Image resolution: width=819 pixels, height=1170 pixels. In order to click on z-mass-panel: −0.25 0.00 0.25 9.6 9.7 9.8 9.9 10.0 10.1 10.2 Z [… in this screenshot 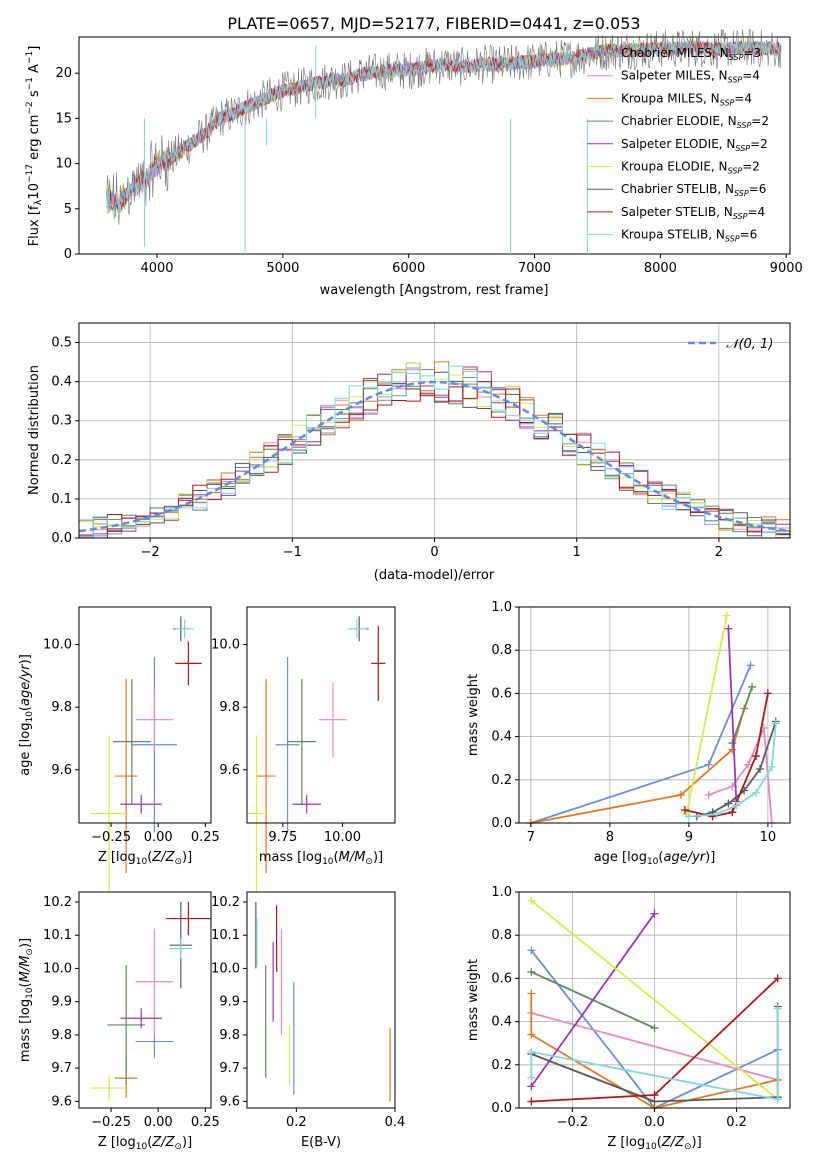, I will do `click(119, 1021)`.